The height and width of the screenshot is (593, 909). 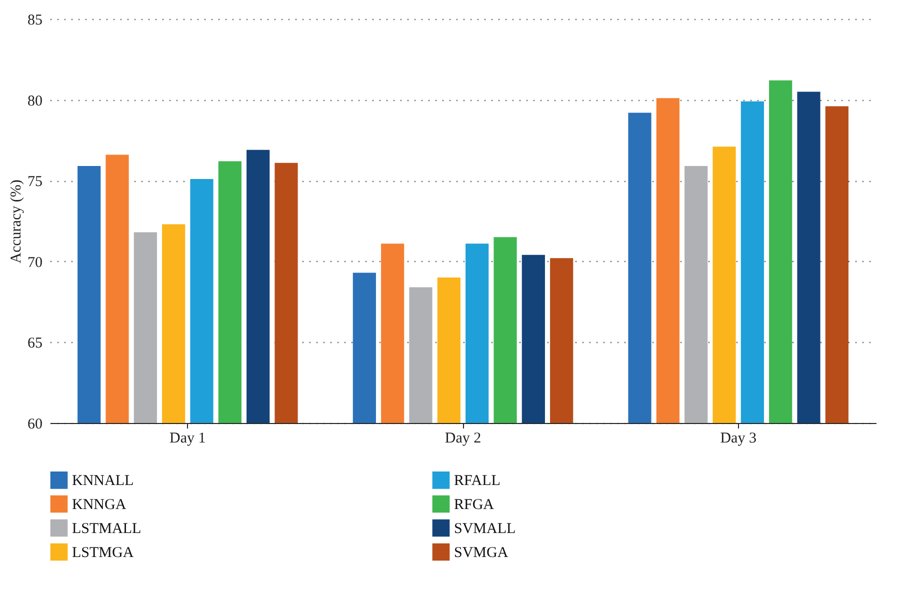 What do you see at coordinates (35, 20) in the screenshot?
I see `y-tick-label: 85` at bounding box center [35, 20].